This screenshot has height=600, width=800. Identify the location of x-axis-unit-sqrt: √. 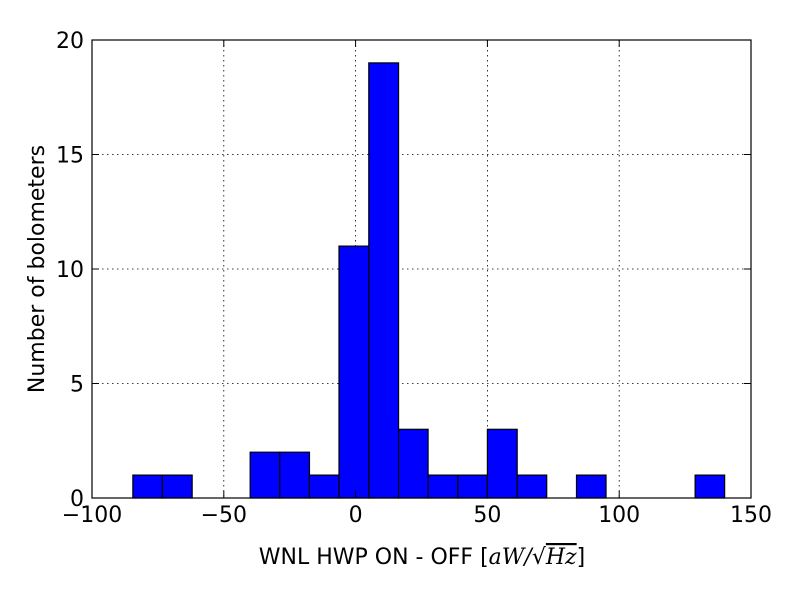
(539, 557).